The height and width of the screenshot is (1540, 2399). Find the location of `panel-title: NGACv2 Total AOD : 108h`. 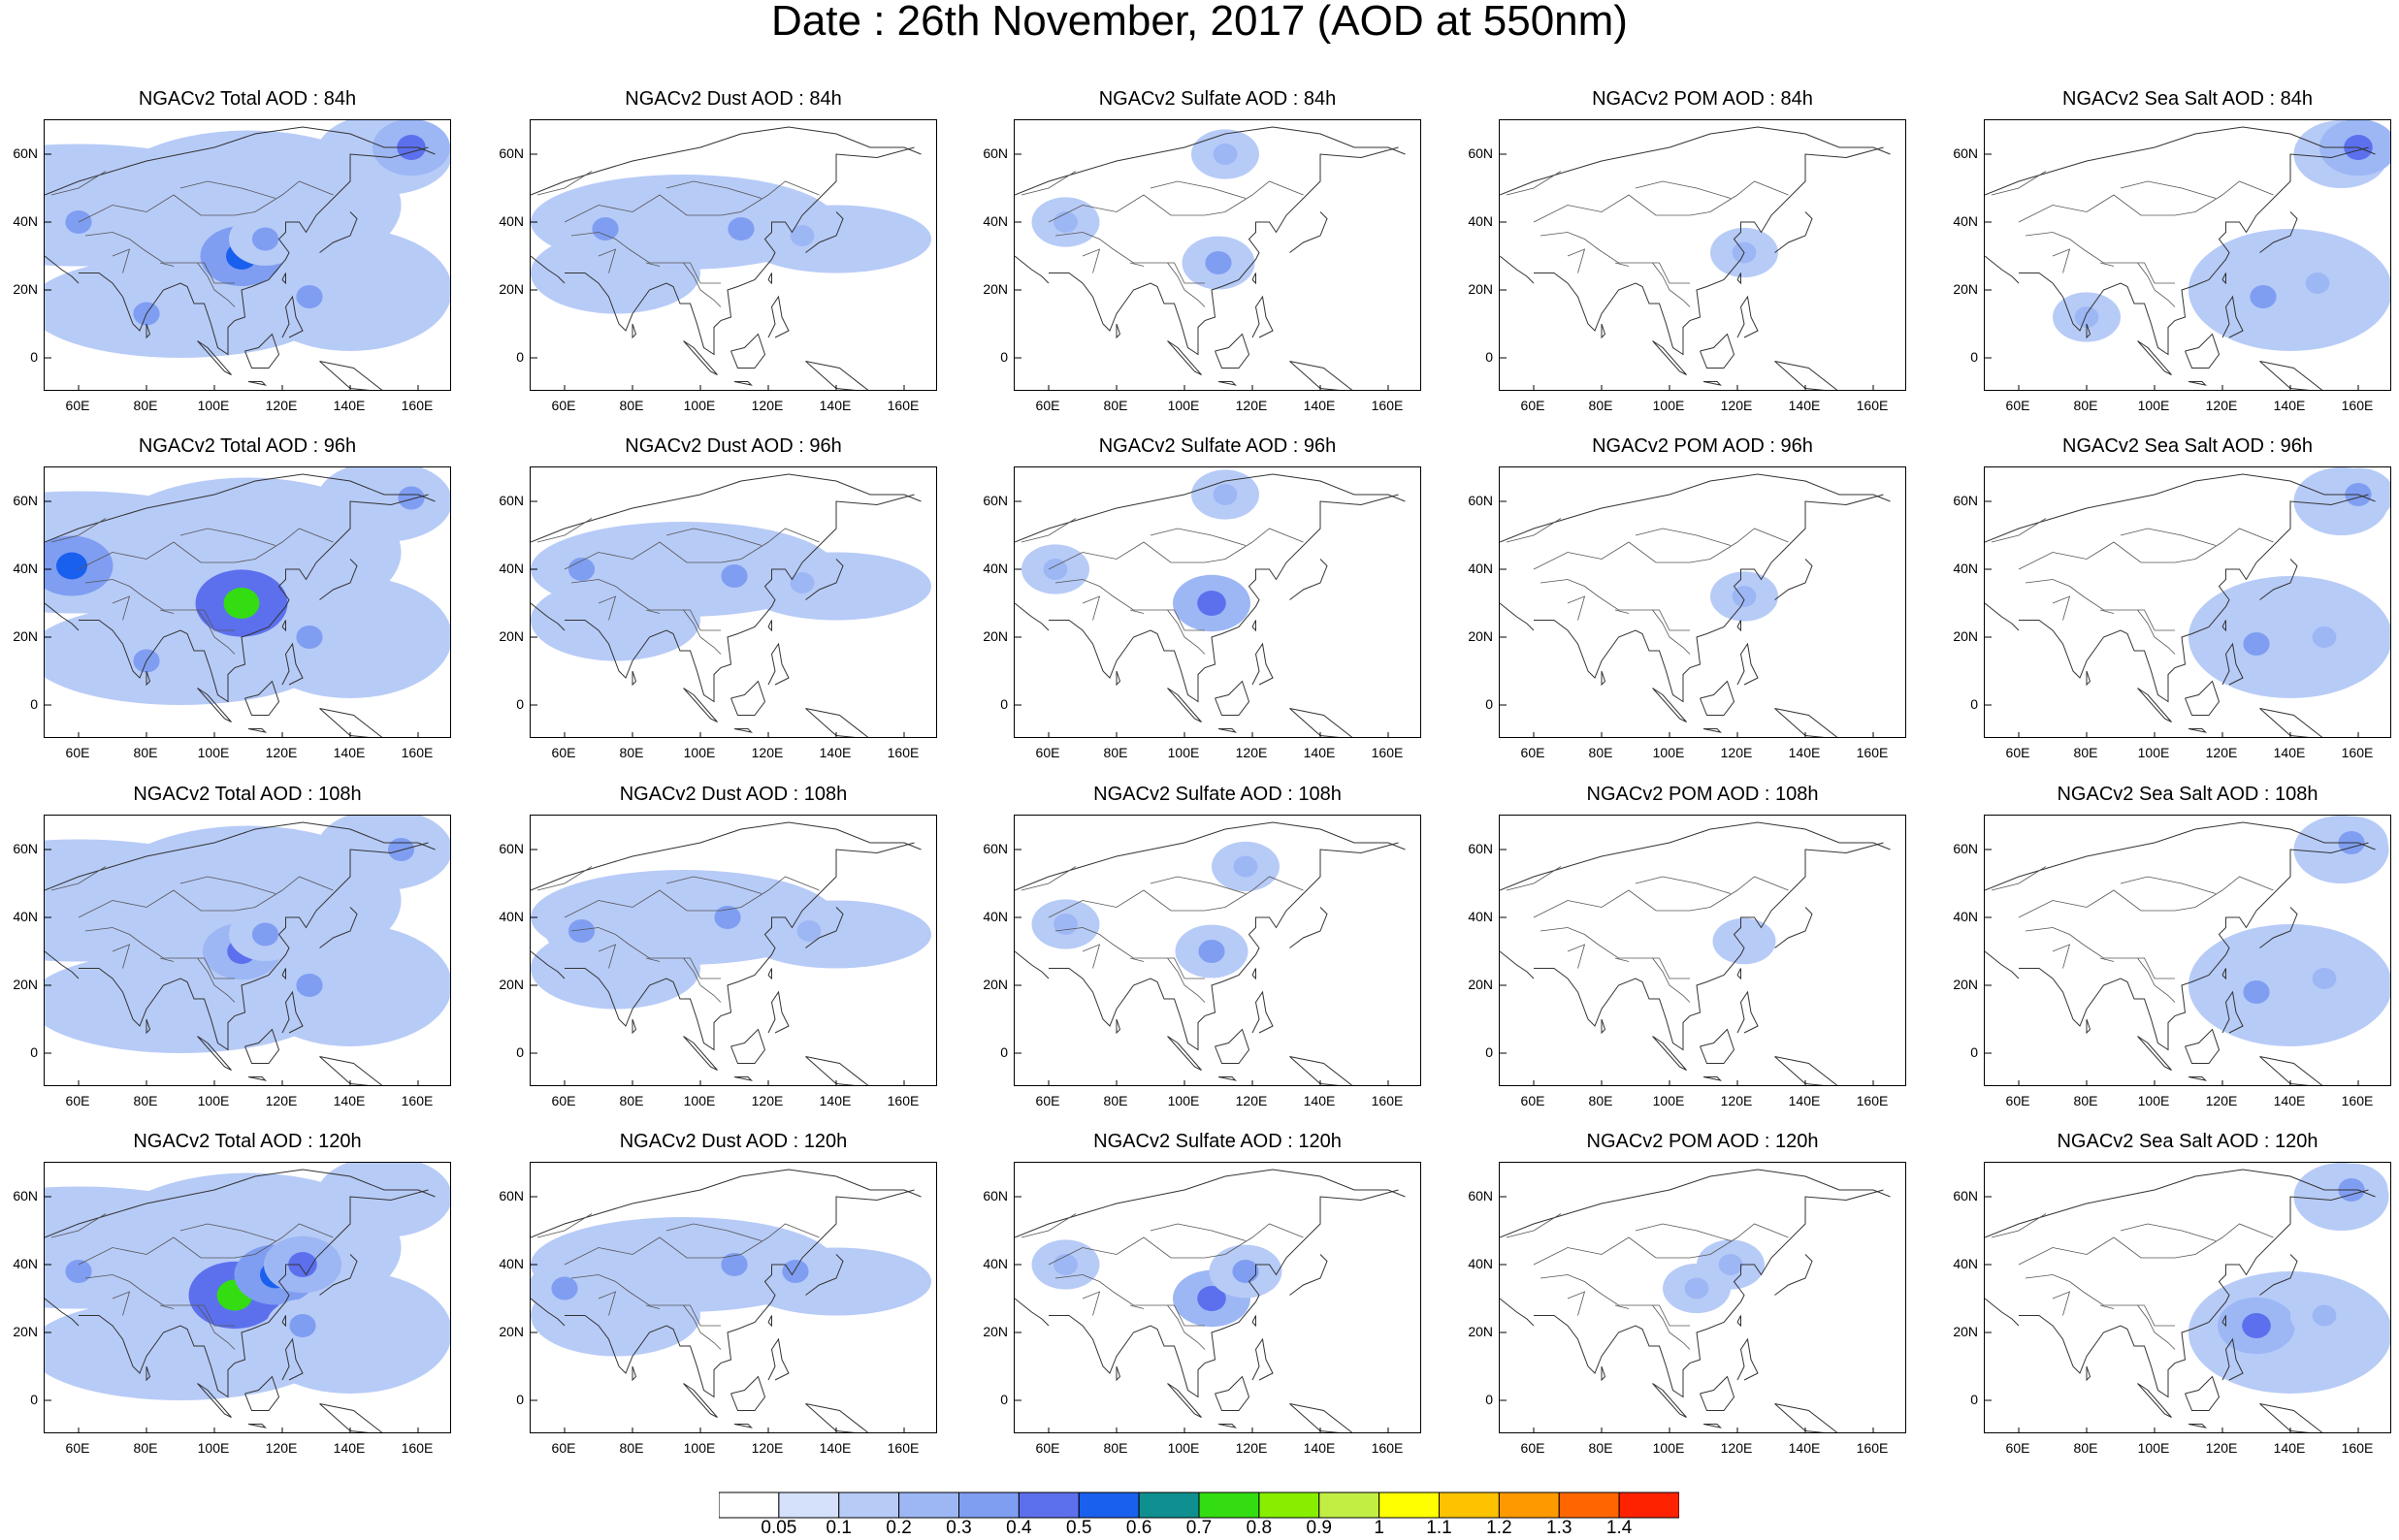

panel-title: NGACv2 Total AOD : 108h is located at coordinates (248, 794).